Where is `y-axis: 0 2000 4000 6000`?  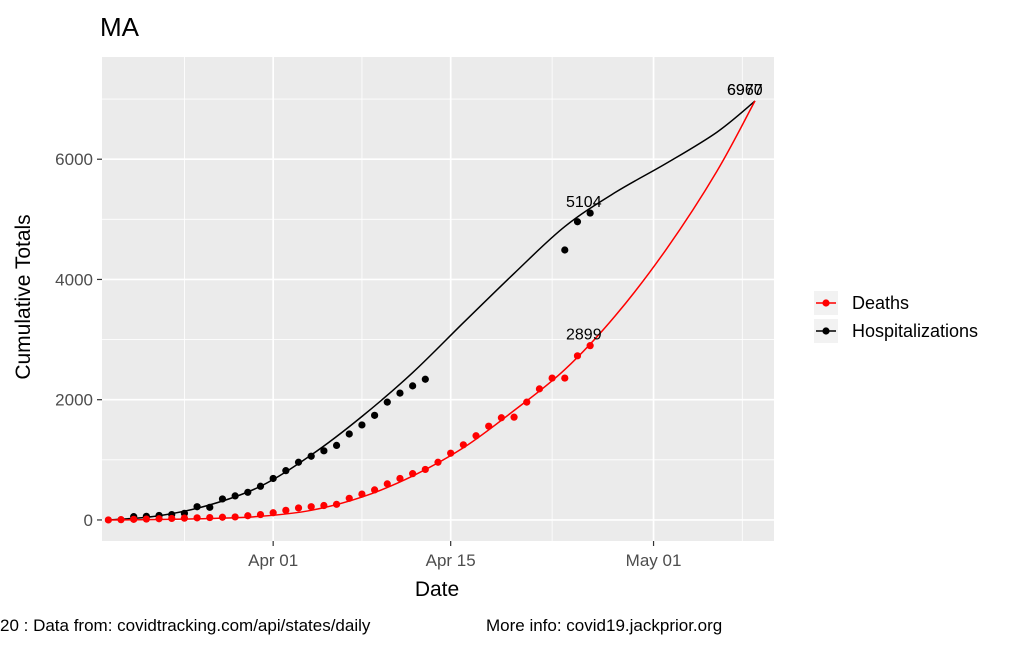
y-axis: 0 2000 4000 6000 is located at coordinates (78, 340).